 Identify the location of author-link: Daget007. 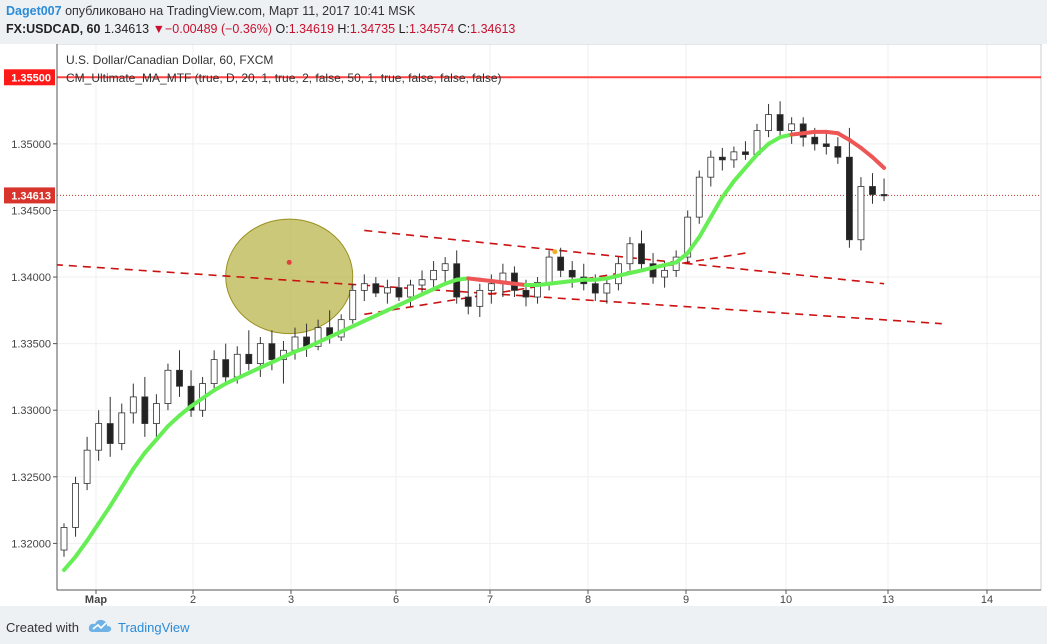
(34, 11).